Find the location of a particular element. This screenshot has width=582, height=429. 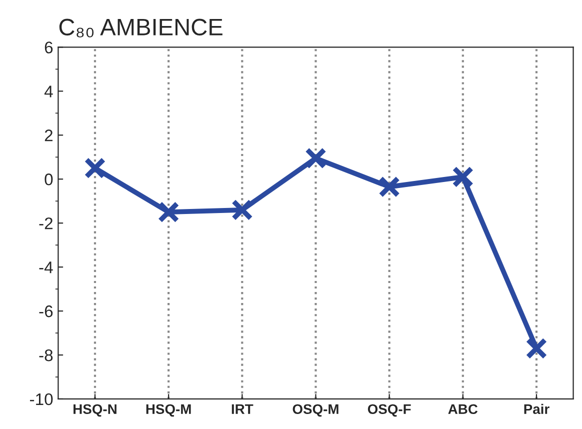

x-tick-label: HSQ-N is located at coordinates (95, 410).